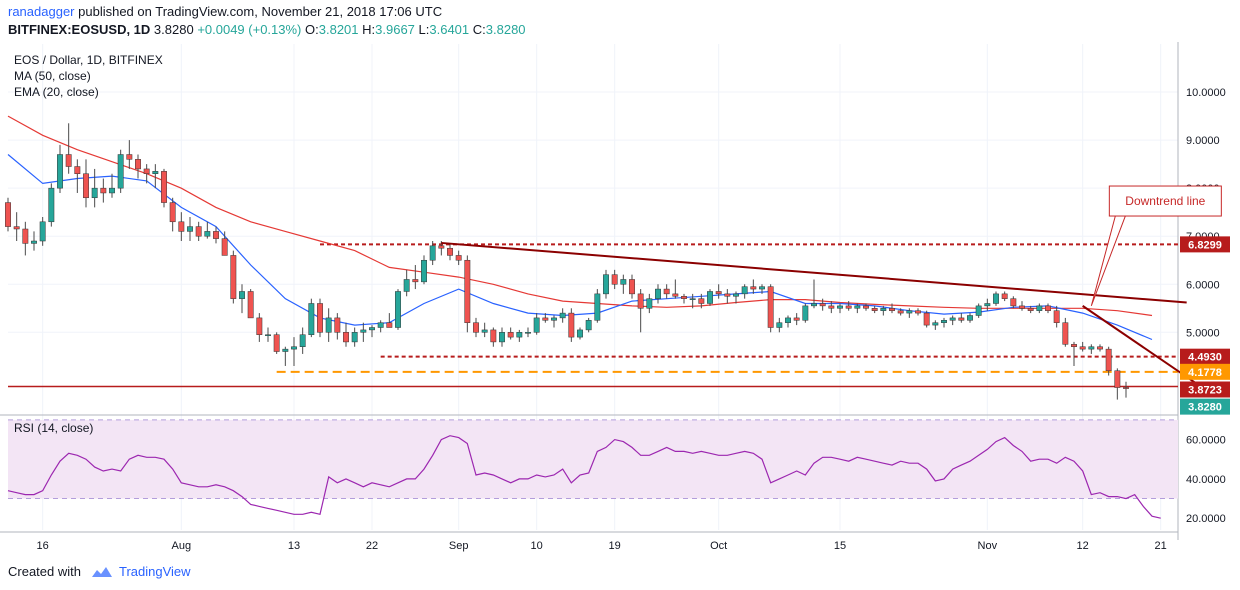 The image size is (1240, 590). Describe the element at coordinates (840, 546) in the screenshot. I see `x-tick-label: 15` at that location.